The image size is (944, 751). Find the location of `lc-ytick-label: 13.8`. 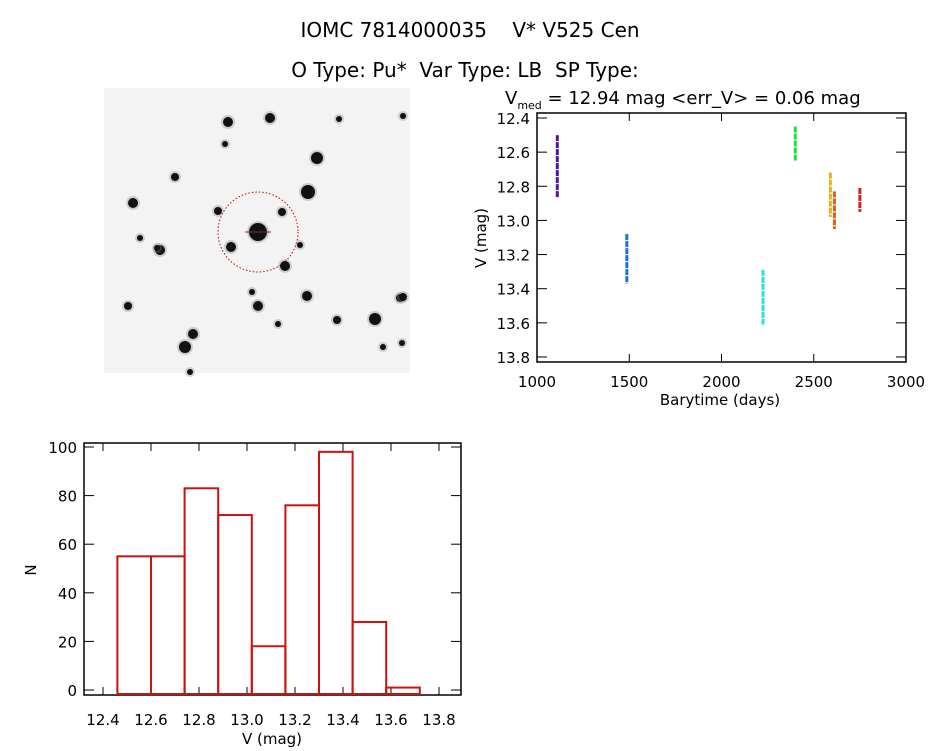

lc-ytick-label: 13.8 is located at coordinates (513, 358).